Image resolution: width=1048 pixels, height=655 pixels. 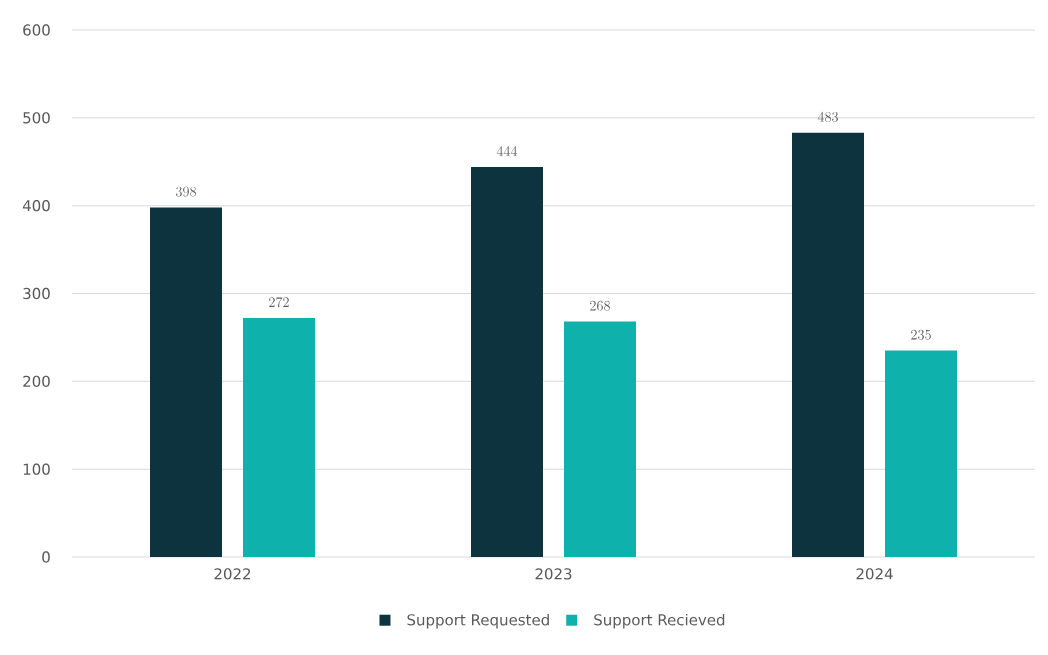 I want to click on data-label: 268, so click(x=600, y=305).